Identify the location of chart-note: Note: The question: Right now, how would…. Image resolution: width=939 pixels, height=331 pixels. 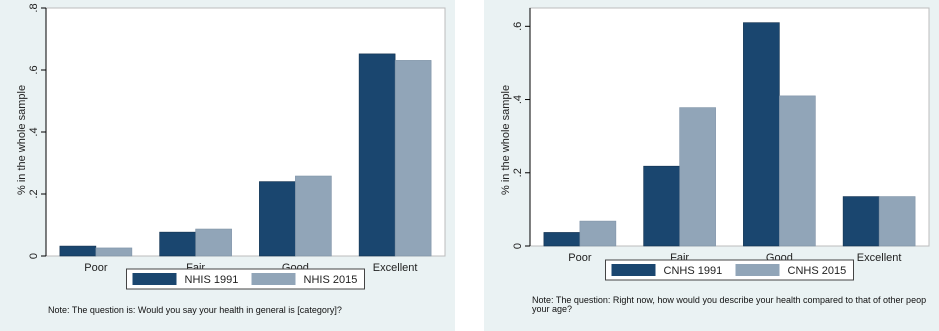
(729, 305).